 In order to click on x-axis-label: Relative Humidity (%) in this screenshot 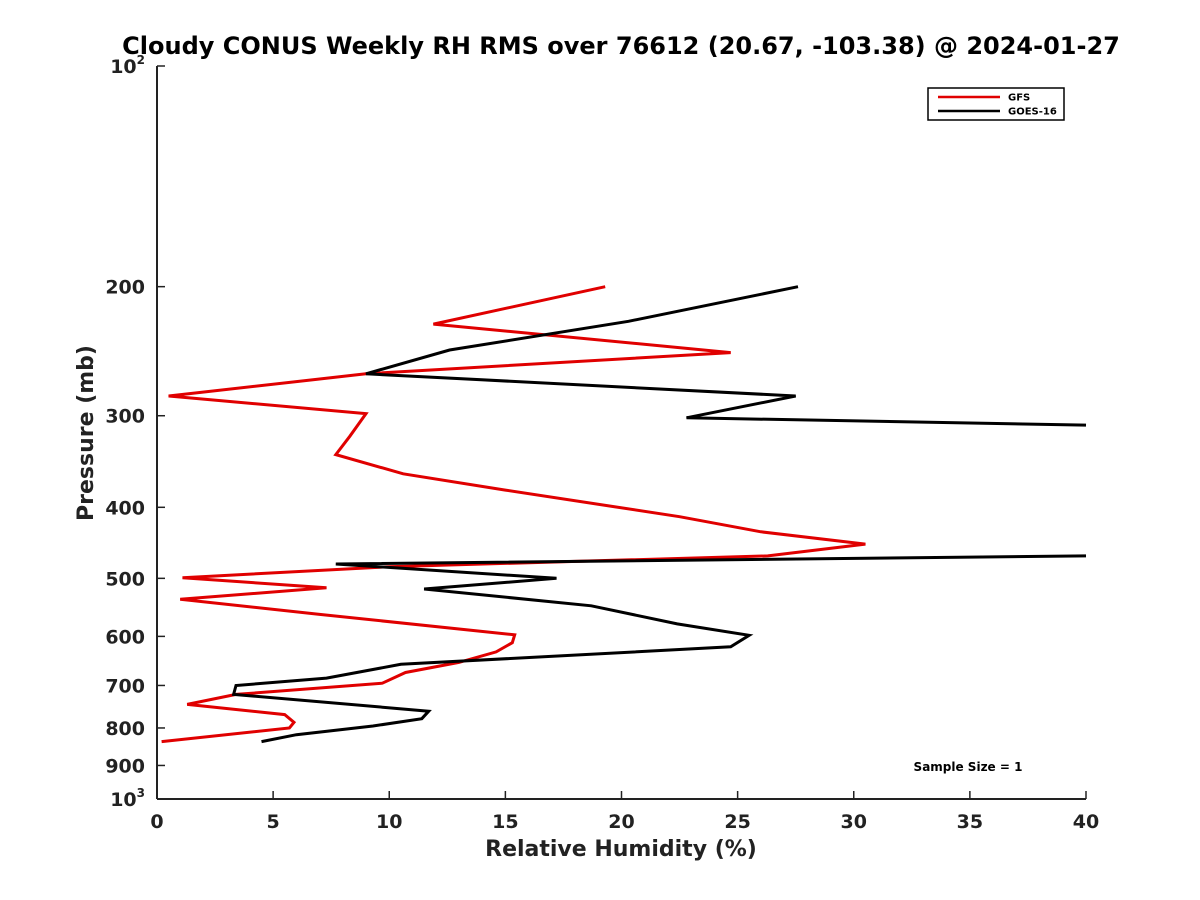, I will do `click(621, 849)`.